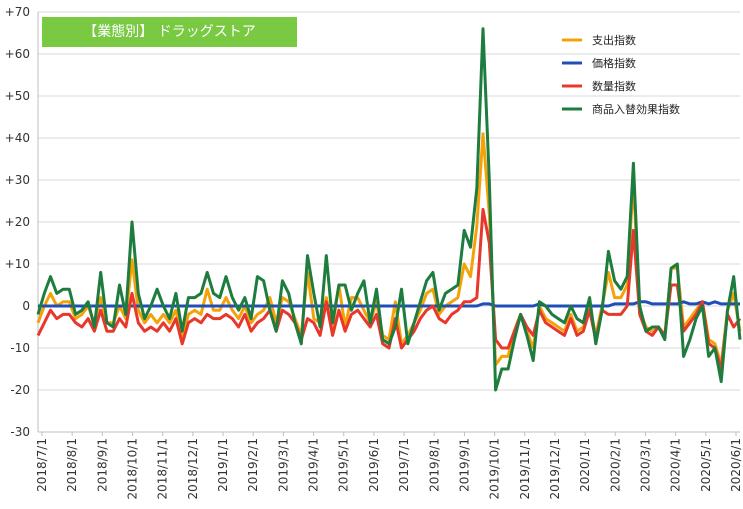 This screenshot has height=509, width=743. What do you see at coordinates (706, 465) in the screenshot?
I see `x-tick-label: 2020/5/1` at bounding box center [706, 465].